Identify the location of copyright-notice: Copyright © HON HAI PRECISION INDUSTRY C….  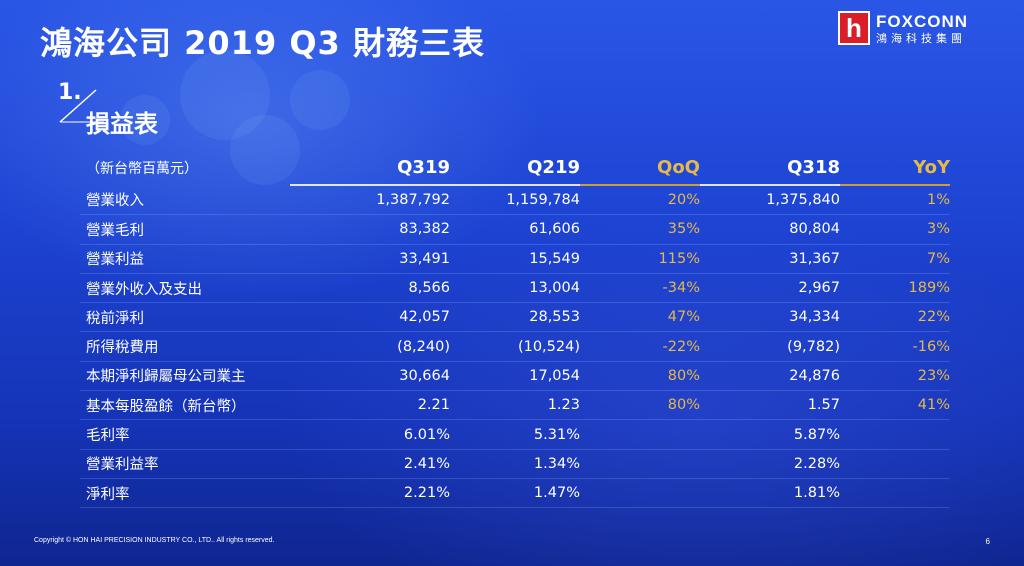
(154, 540).